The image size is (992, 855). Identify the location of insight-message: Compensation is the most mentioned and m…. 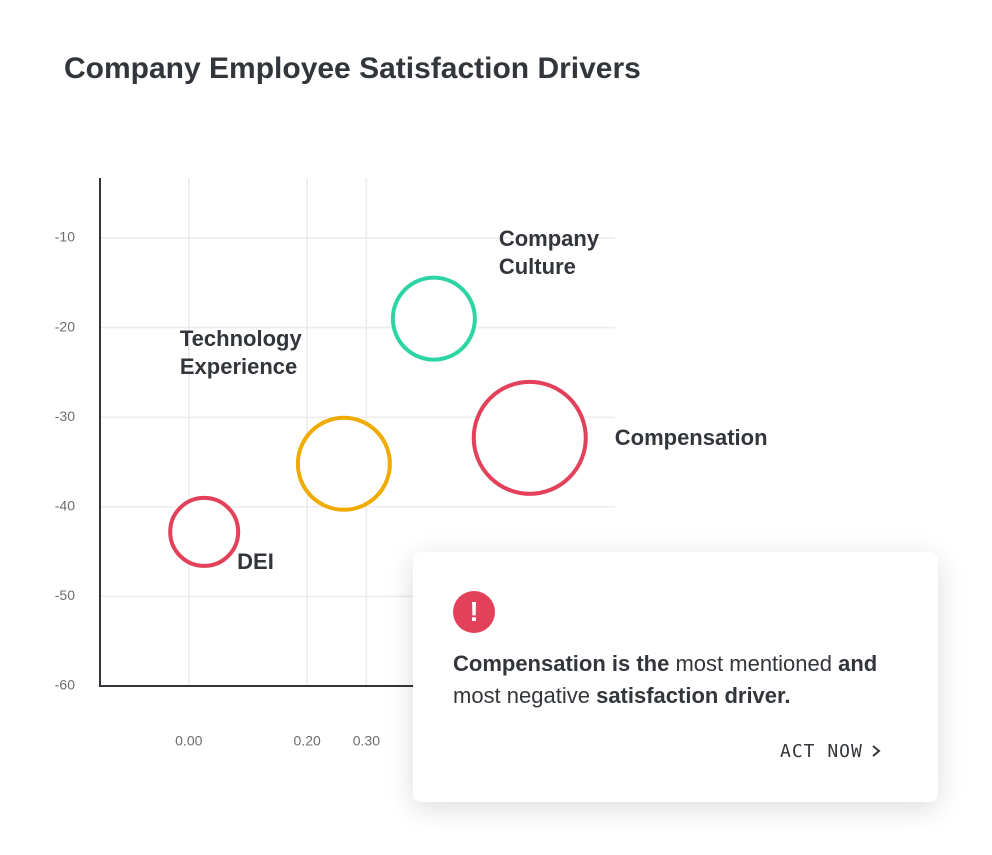
(683, 680).